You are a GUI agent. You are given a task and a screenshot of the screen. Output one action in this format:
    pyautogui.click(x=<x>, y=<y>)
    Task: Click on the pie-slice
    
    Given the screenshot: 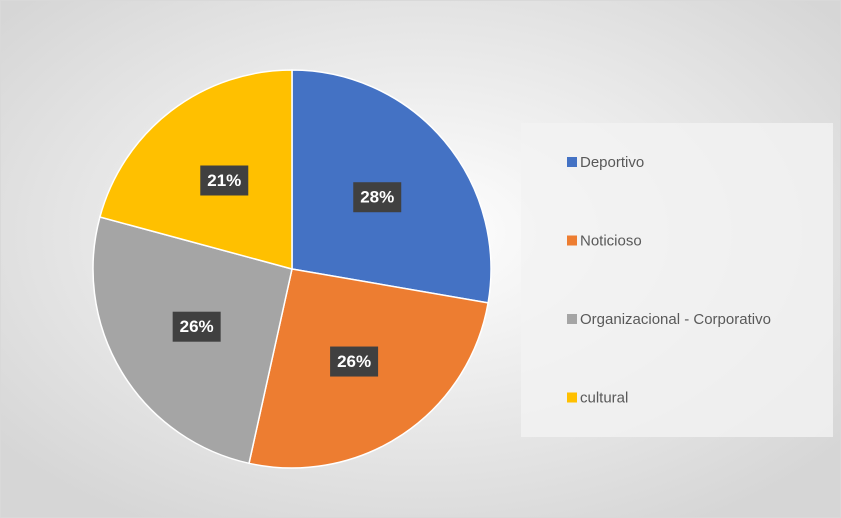 What is the action you would take?
    pyautogui.click(x=195, y=169)
    